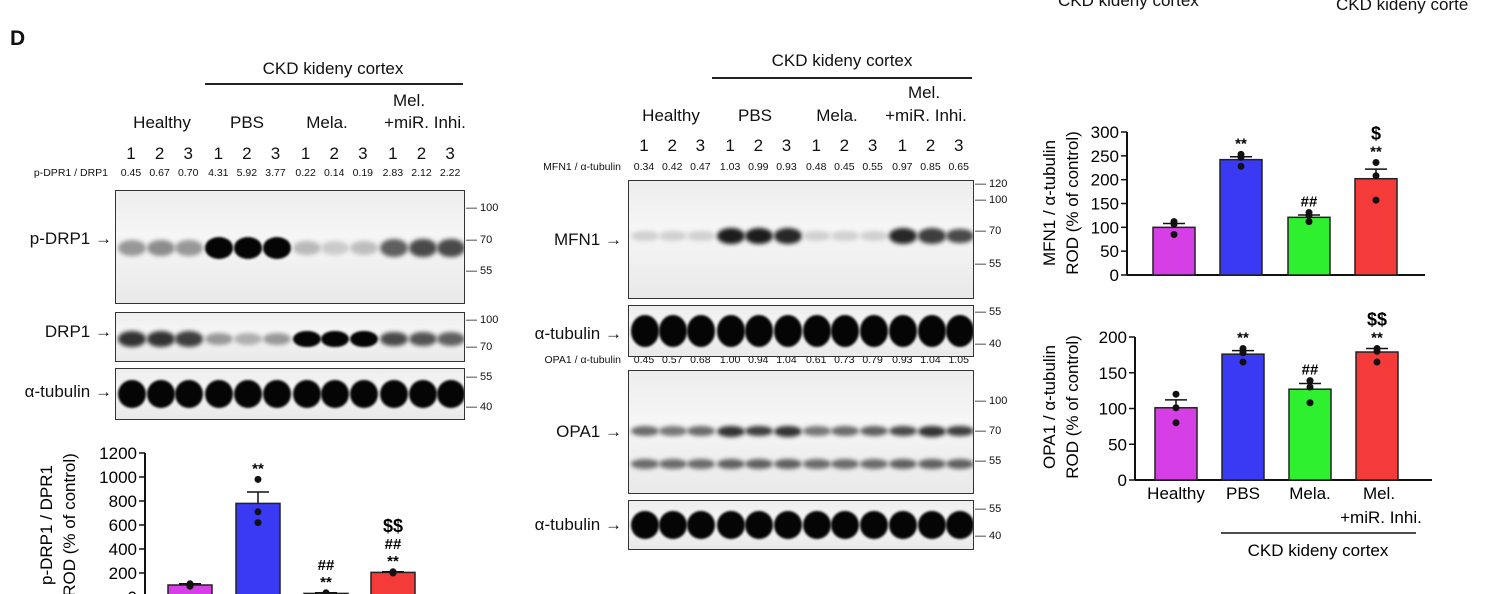  Describe the element at coordinates (1381, 517) in the screenshot. I see `x-tick-label: +miR. Inhi.` at that location.